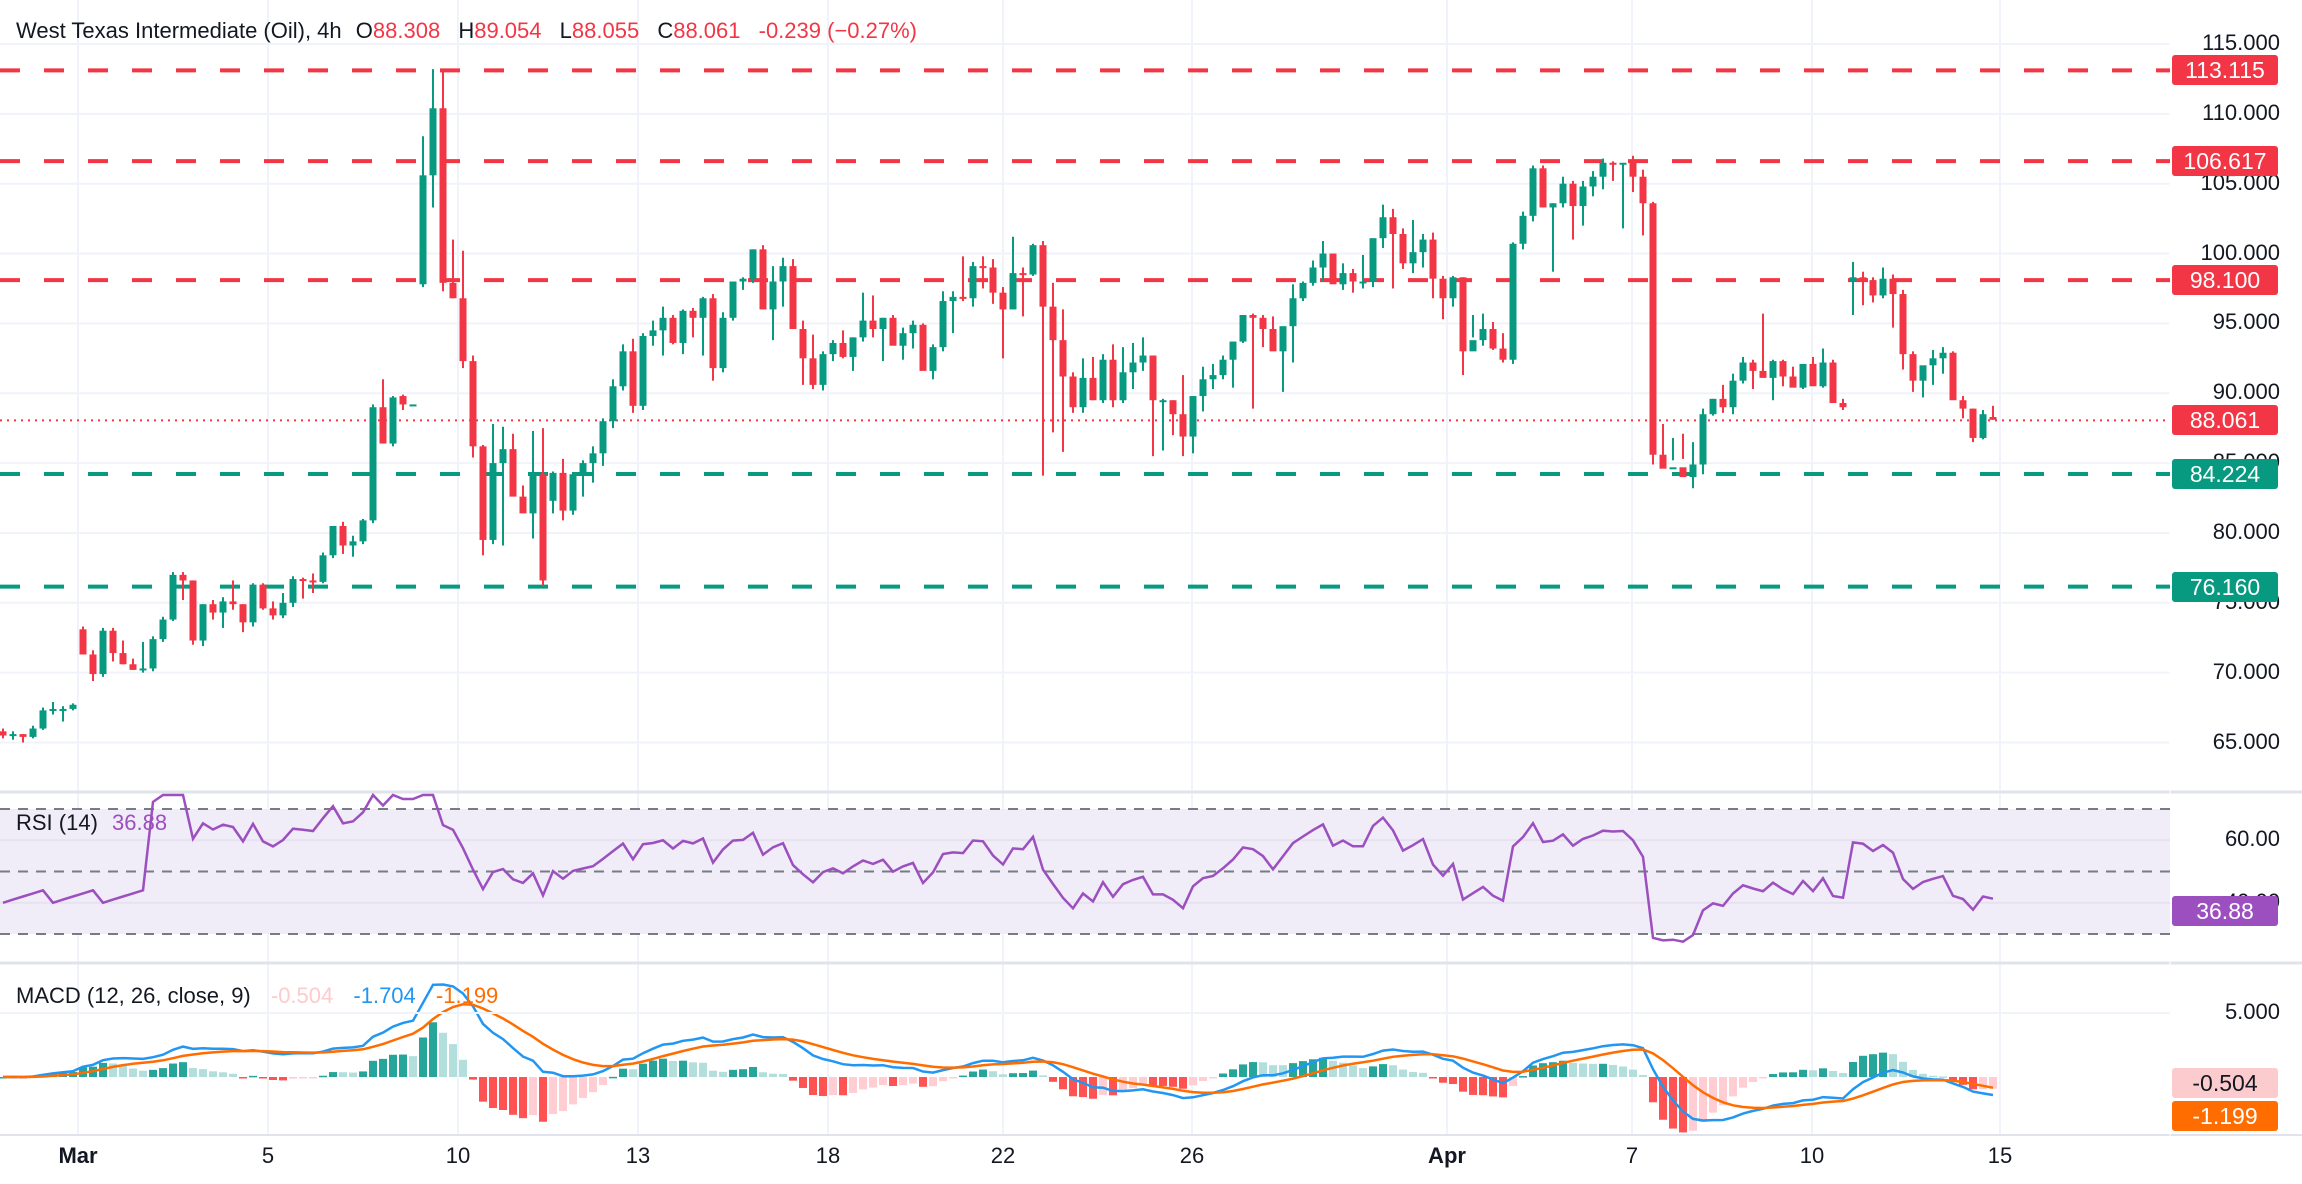 The height and width of the screenshot is (1184, 2302). What do you see at coordinates (2225, 911) in the screenshot?
I see `rsi-value-tag: 36.88` at bounding box center [2225, 911].